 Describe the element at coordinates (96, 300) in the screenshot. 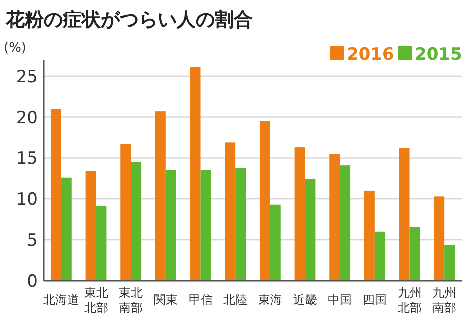

I see `x-tick-label: 東北北部` at that location.